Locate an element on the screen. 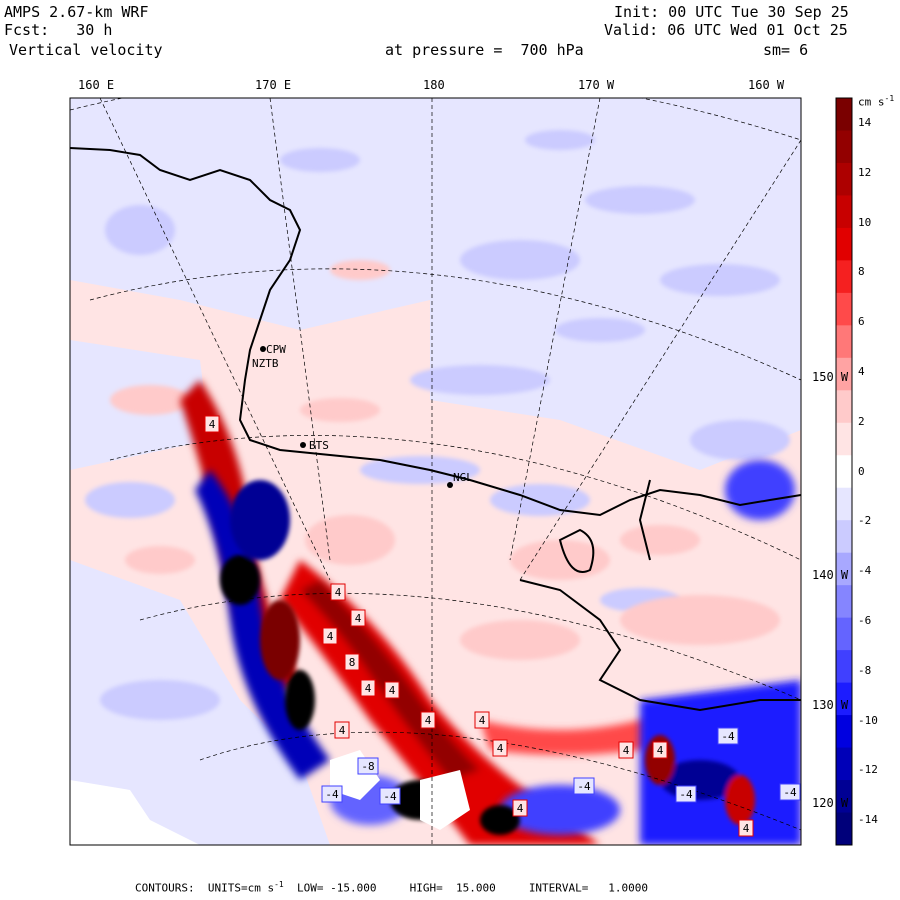 Image resolution: width=900 pixels, height=900 pixels. init-time: Init: 00 UTC Tue 30 Sep 25 is located at coordinates (731, 12).